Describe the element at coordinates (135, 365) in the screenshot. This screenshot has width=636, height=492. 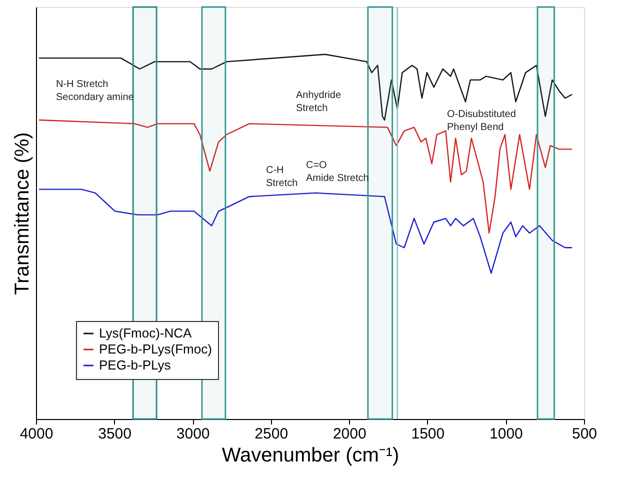
I see `legend-label: PEG-b-PLys` at that location.